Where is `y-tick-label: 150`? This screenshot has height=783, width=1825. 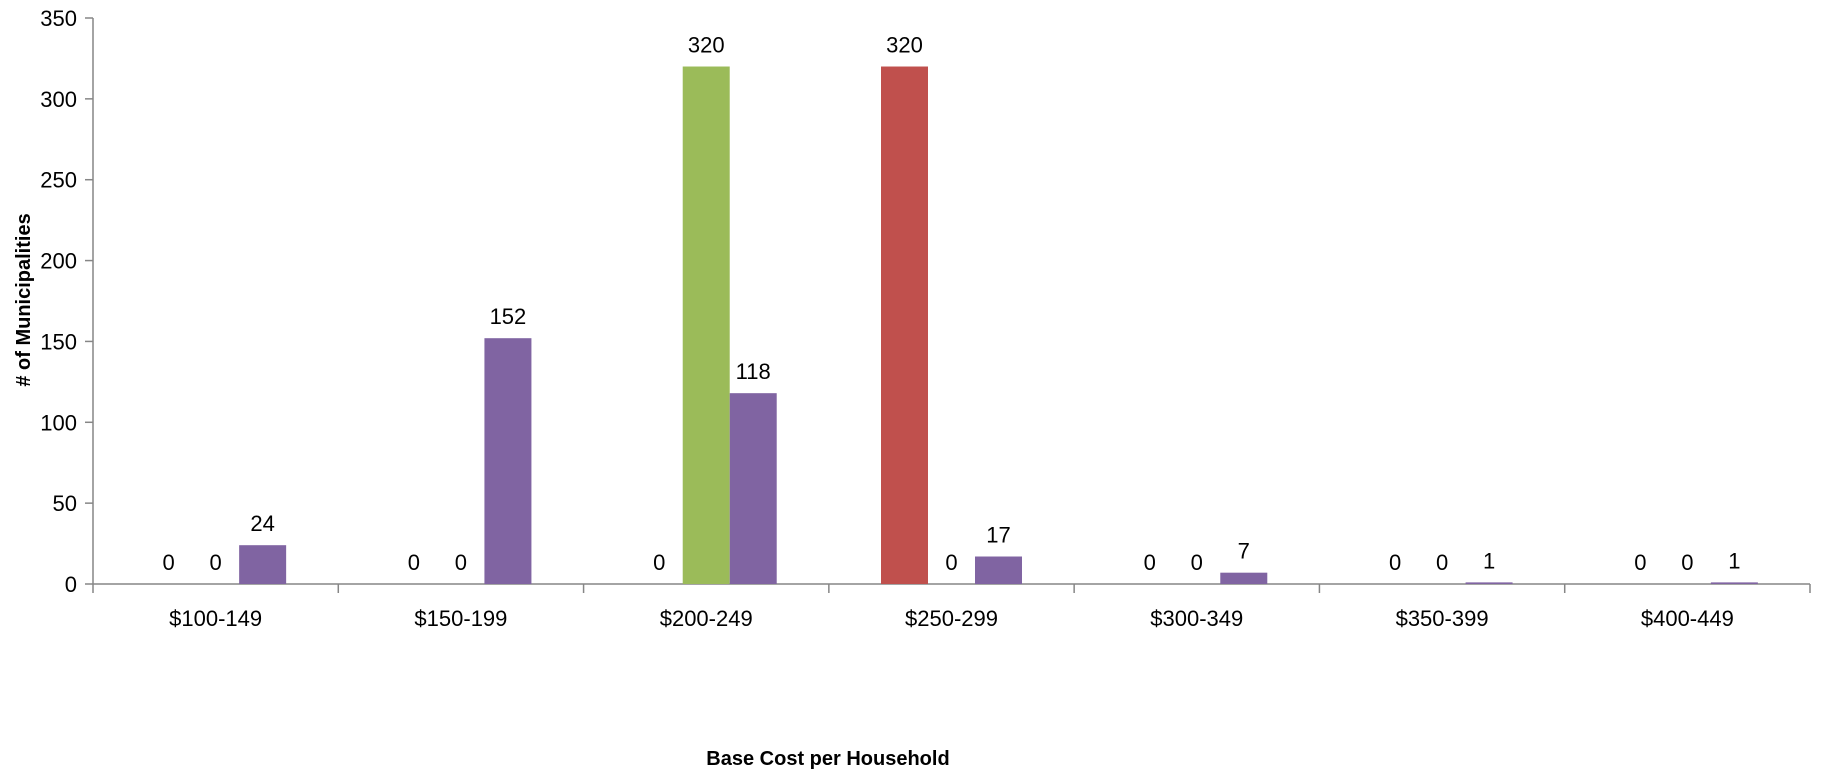
y-tick-label: 150 is located at coordinates (58, 341).